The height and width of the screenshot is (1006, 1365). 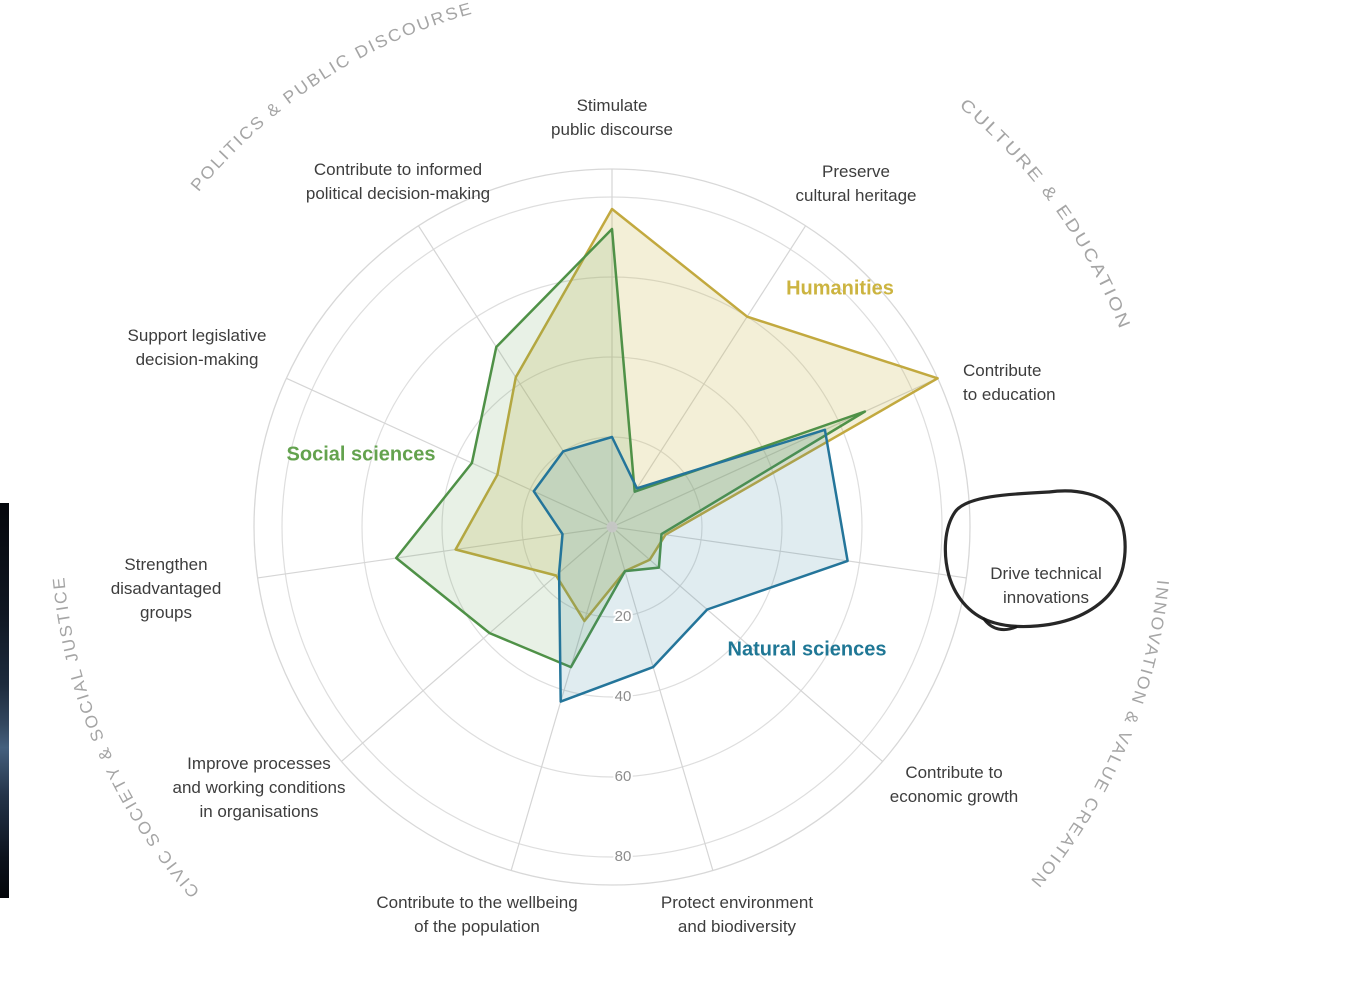 I want to click on center-dot, so click(x=612, y=527).